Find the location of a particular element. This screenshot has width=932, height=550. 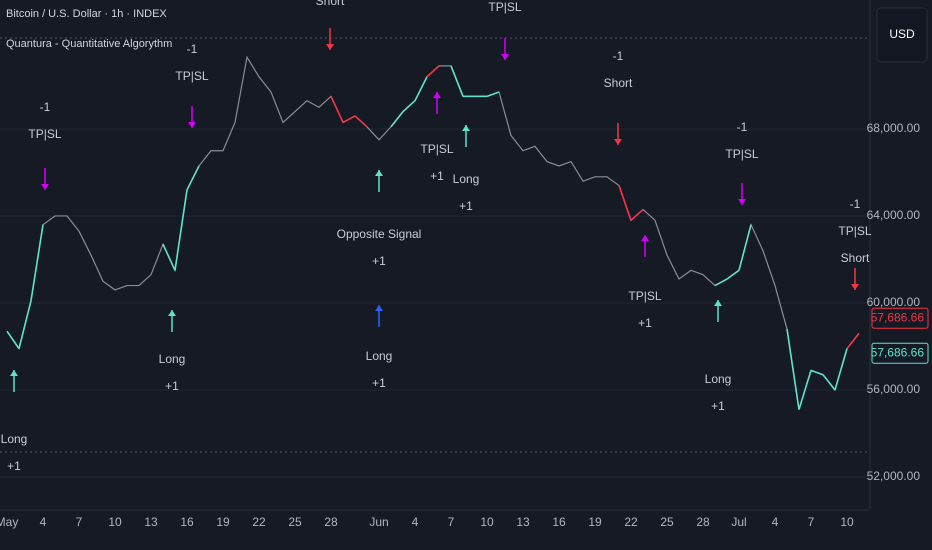

currency-button is located at coordinates (902, 35).